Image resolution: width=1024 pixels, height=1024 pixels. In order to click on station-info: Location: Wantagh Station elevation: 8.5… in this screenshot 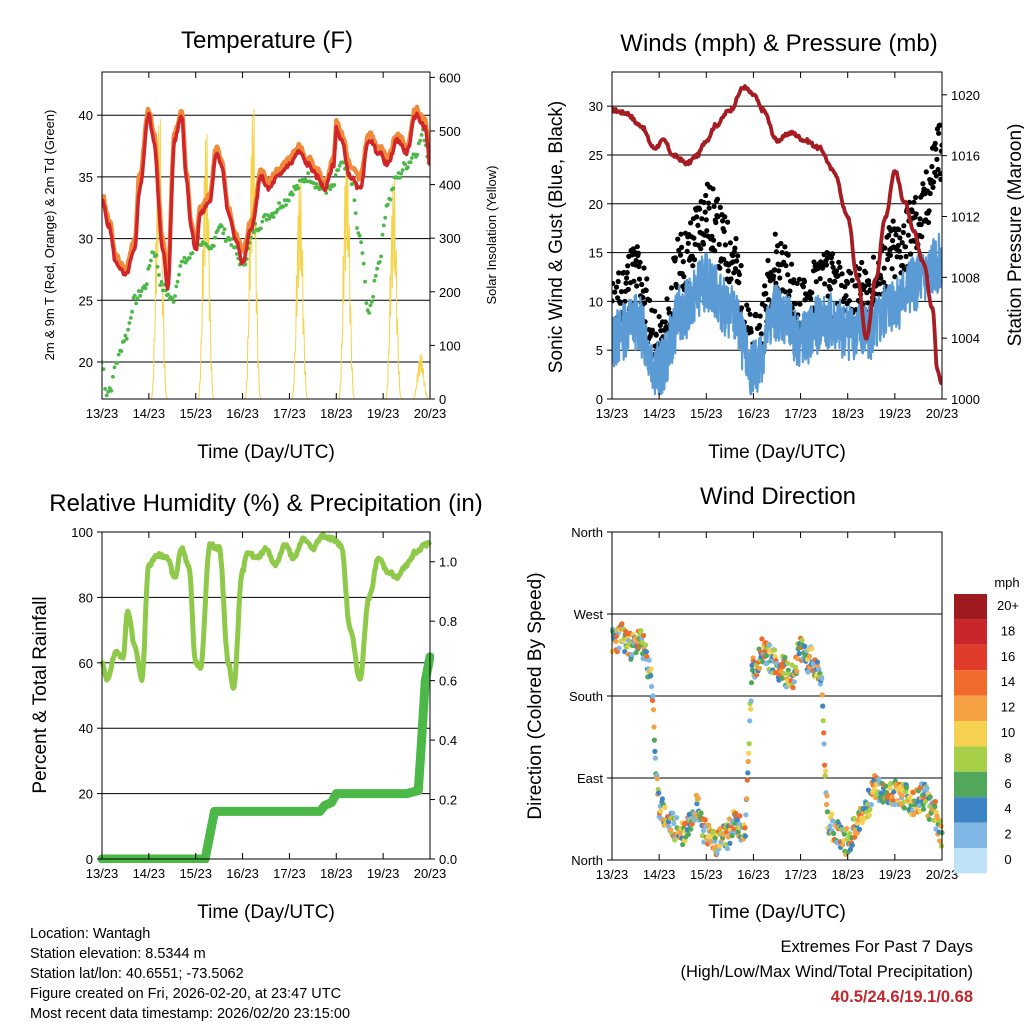, I will do `click(190, 974)`.